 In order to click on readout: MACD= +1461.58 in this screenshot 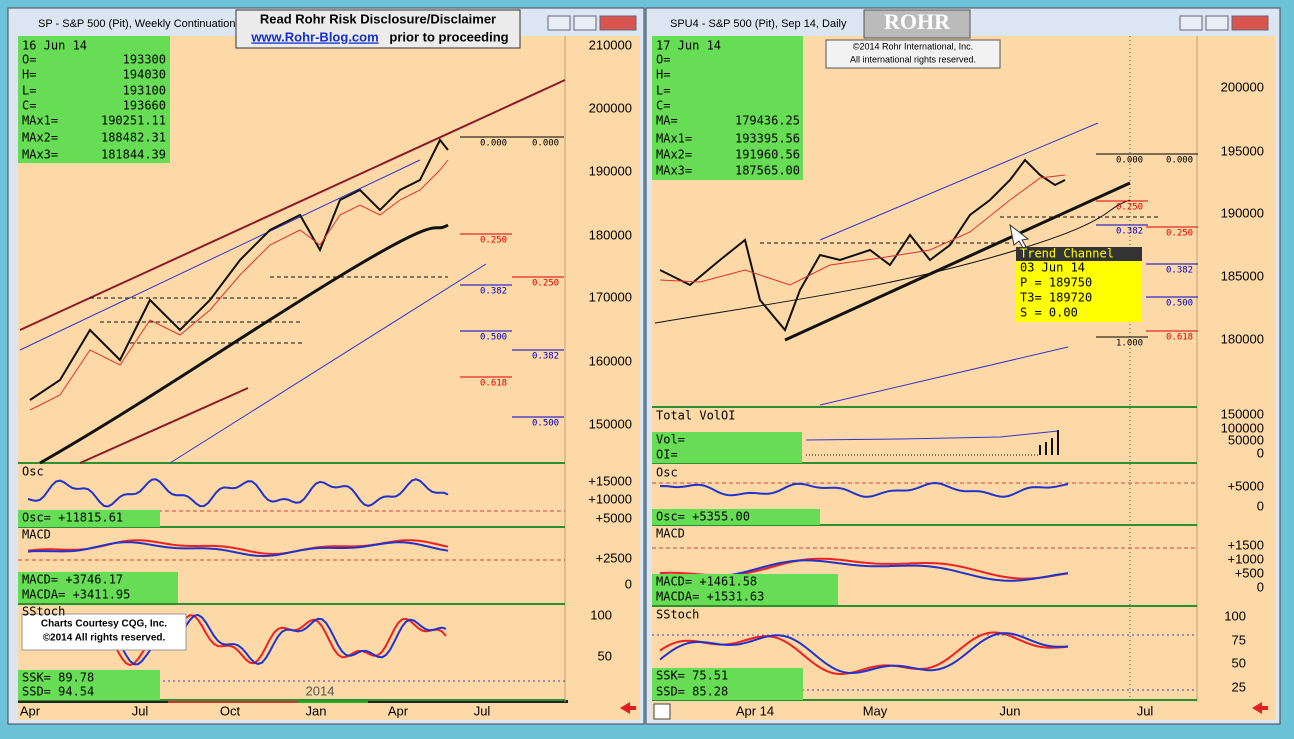, I will do `click(706, 582)`.